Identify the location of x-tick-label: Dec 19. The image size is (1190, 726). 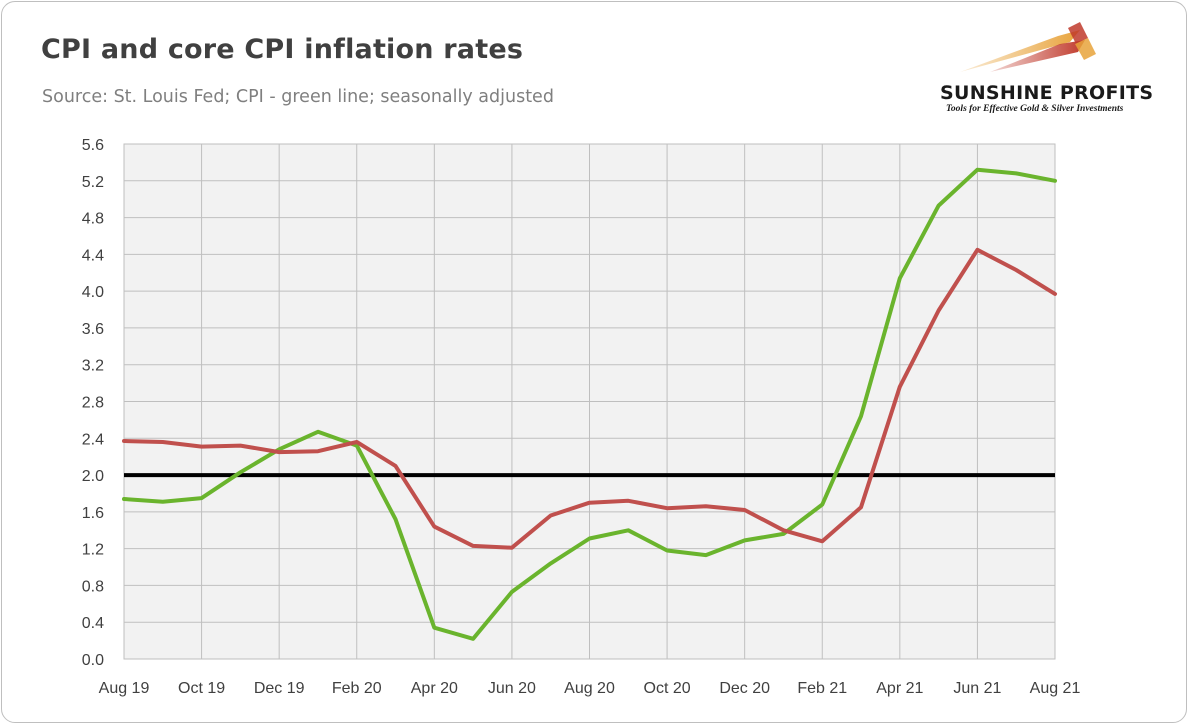
(279, 688).